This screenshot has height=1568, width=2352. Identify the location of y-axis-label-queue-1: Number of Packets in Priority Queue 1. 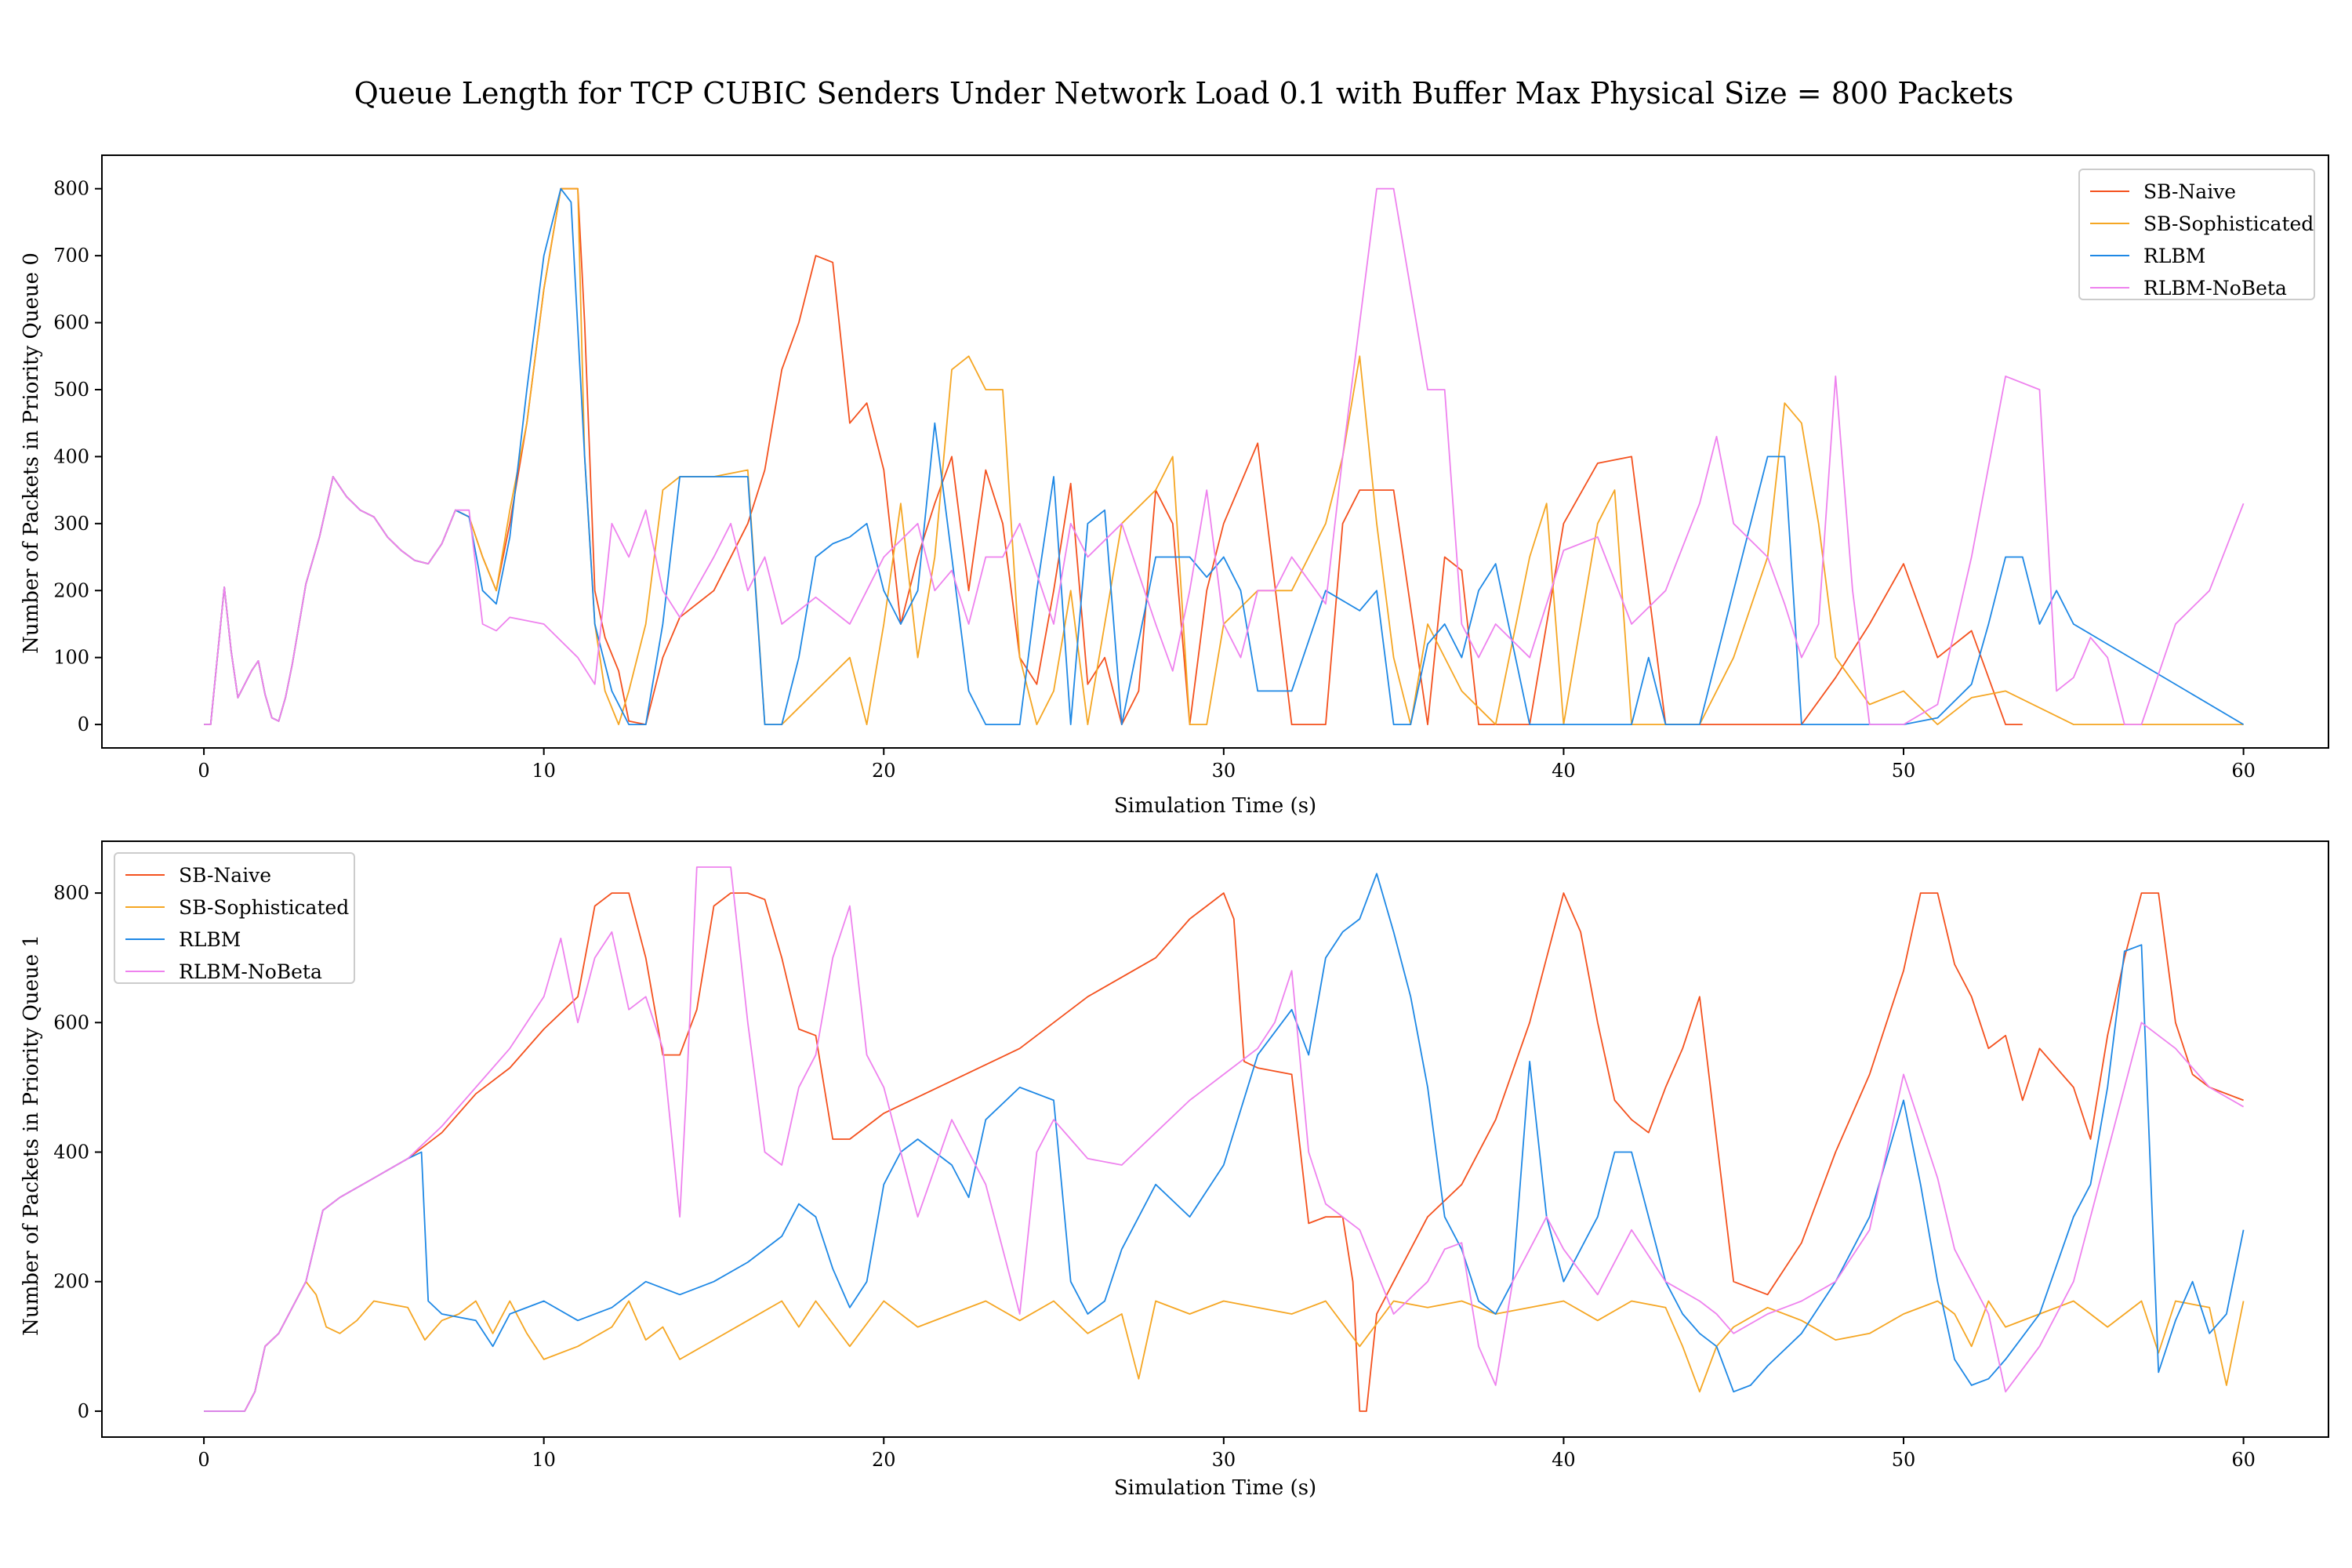
(32, 1135).